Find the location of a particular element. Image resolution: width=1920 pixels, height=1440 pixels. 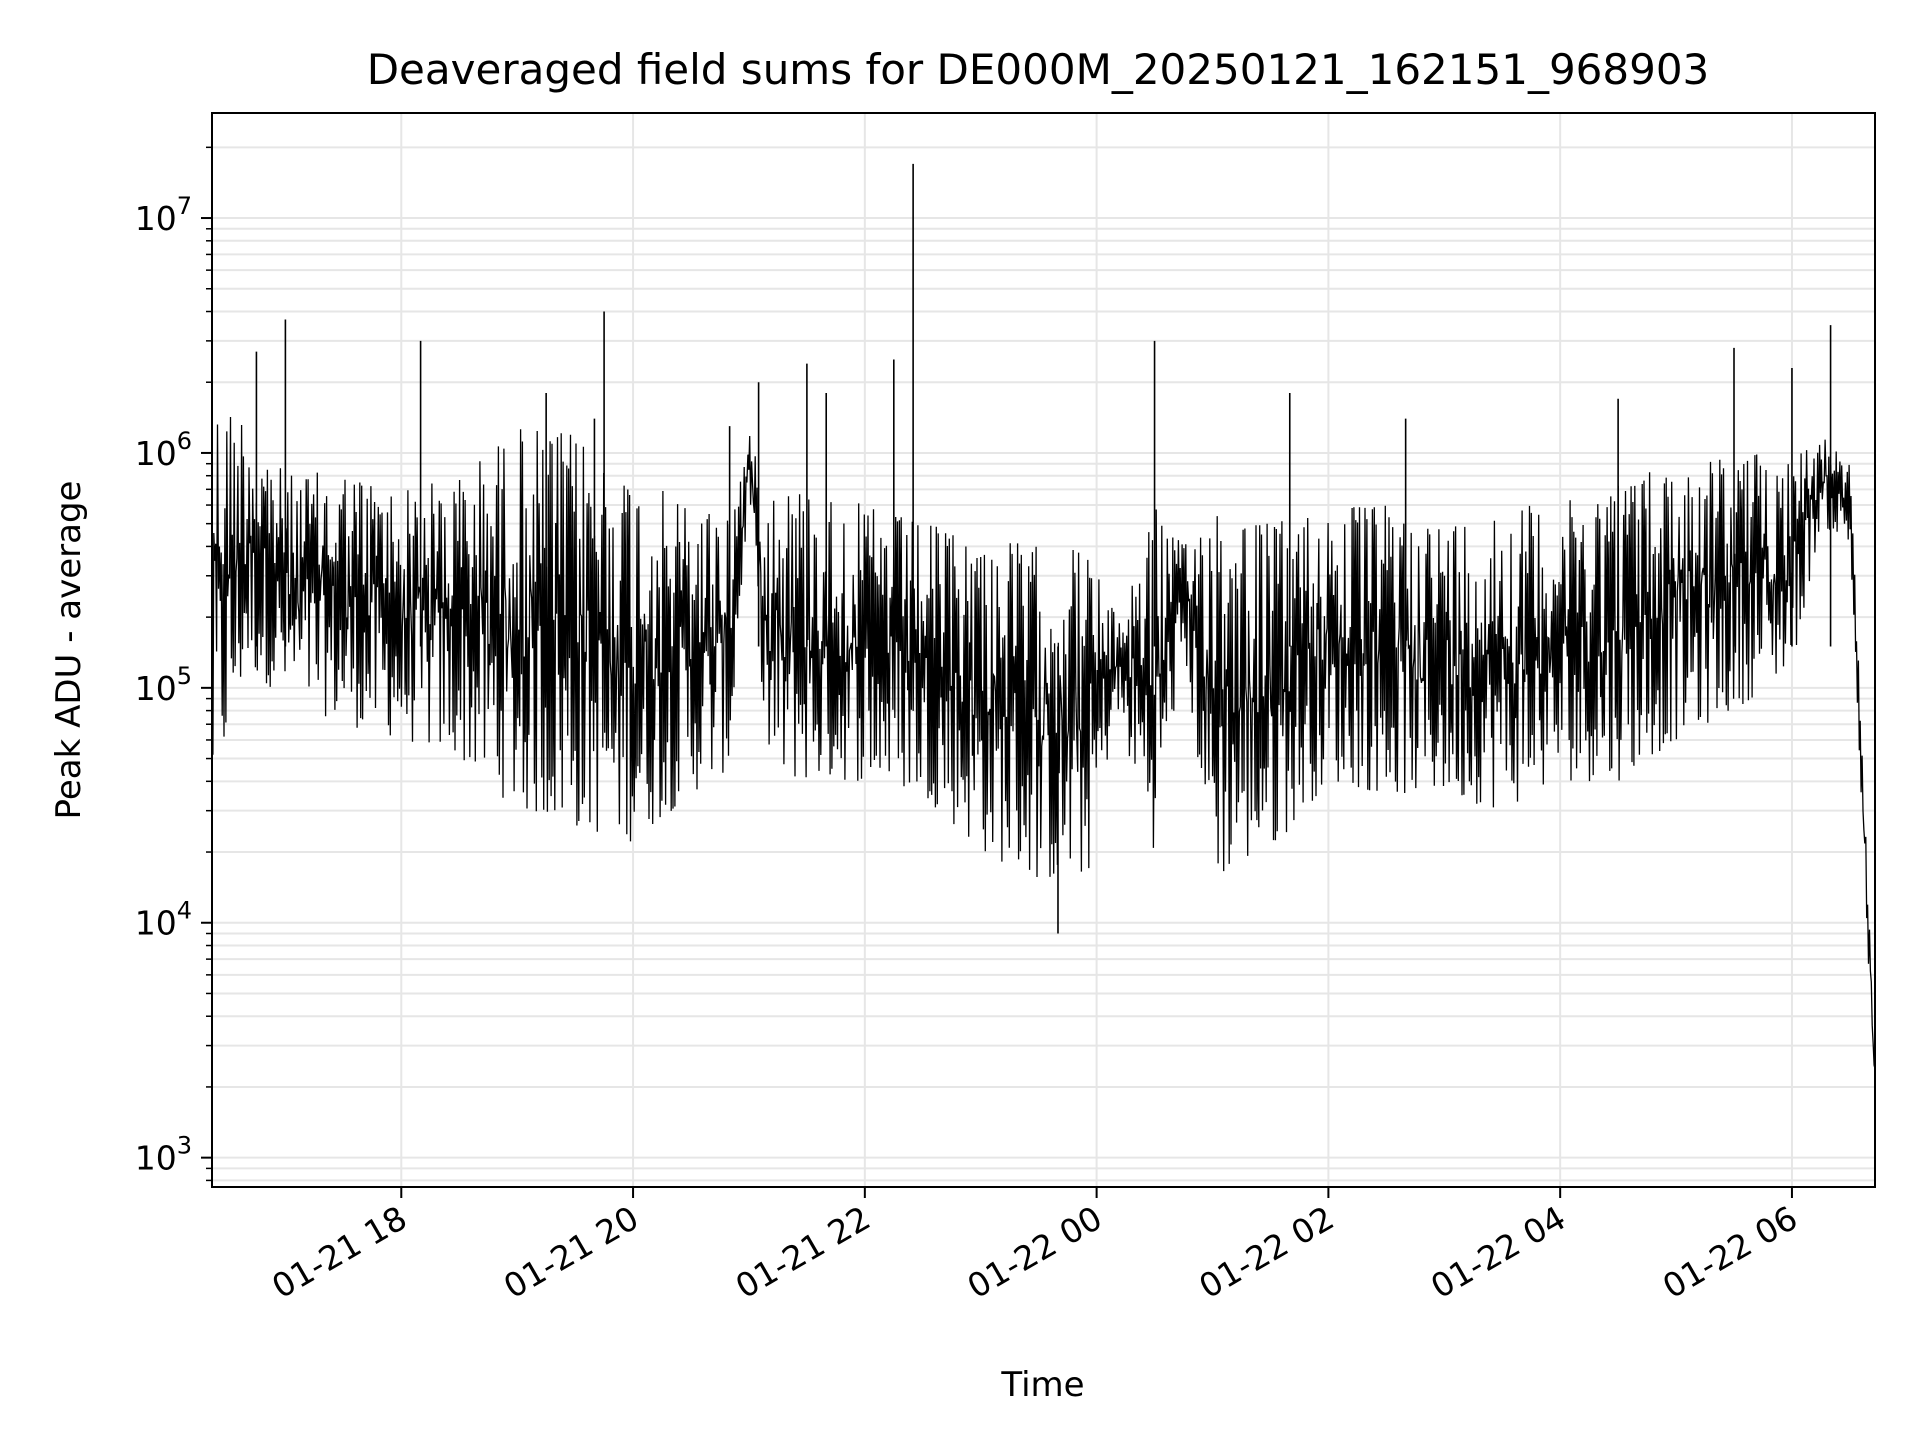

y-tick-label: 10³ is located at coordinates (163, 1155).